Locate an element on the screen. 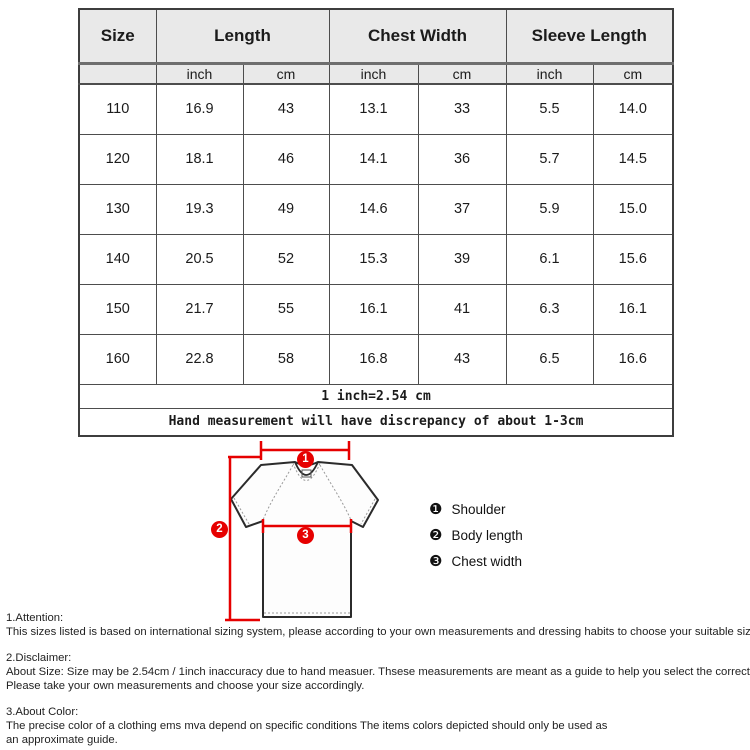 The width and height of the screenshot is (750, 750). left-cuff-dotted is located at coordinates (241, 511).